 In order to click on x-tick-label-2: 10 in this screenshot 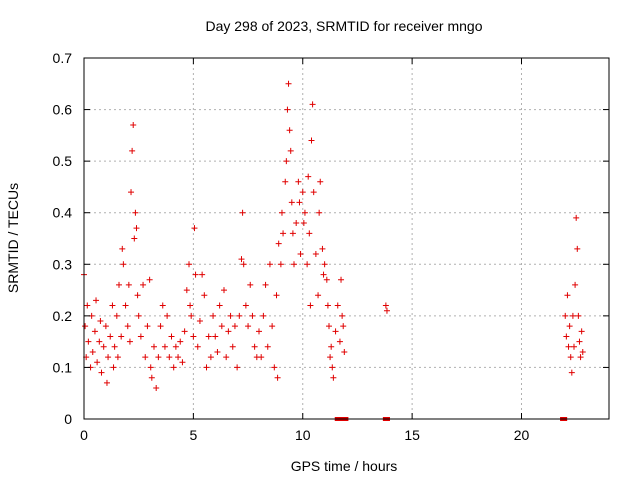, I will do `click(303, 435)`.